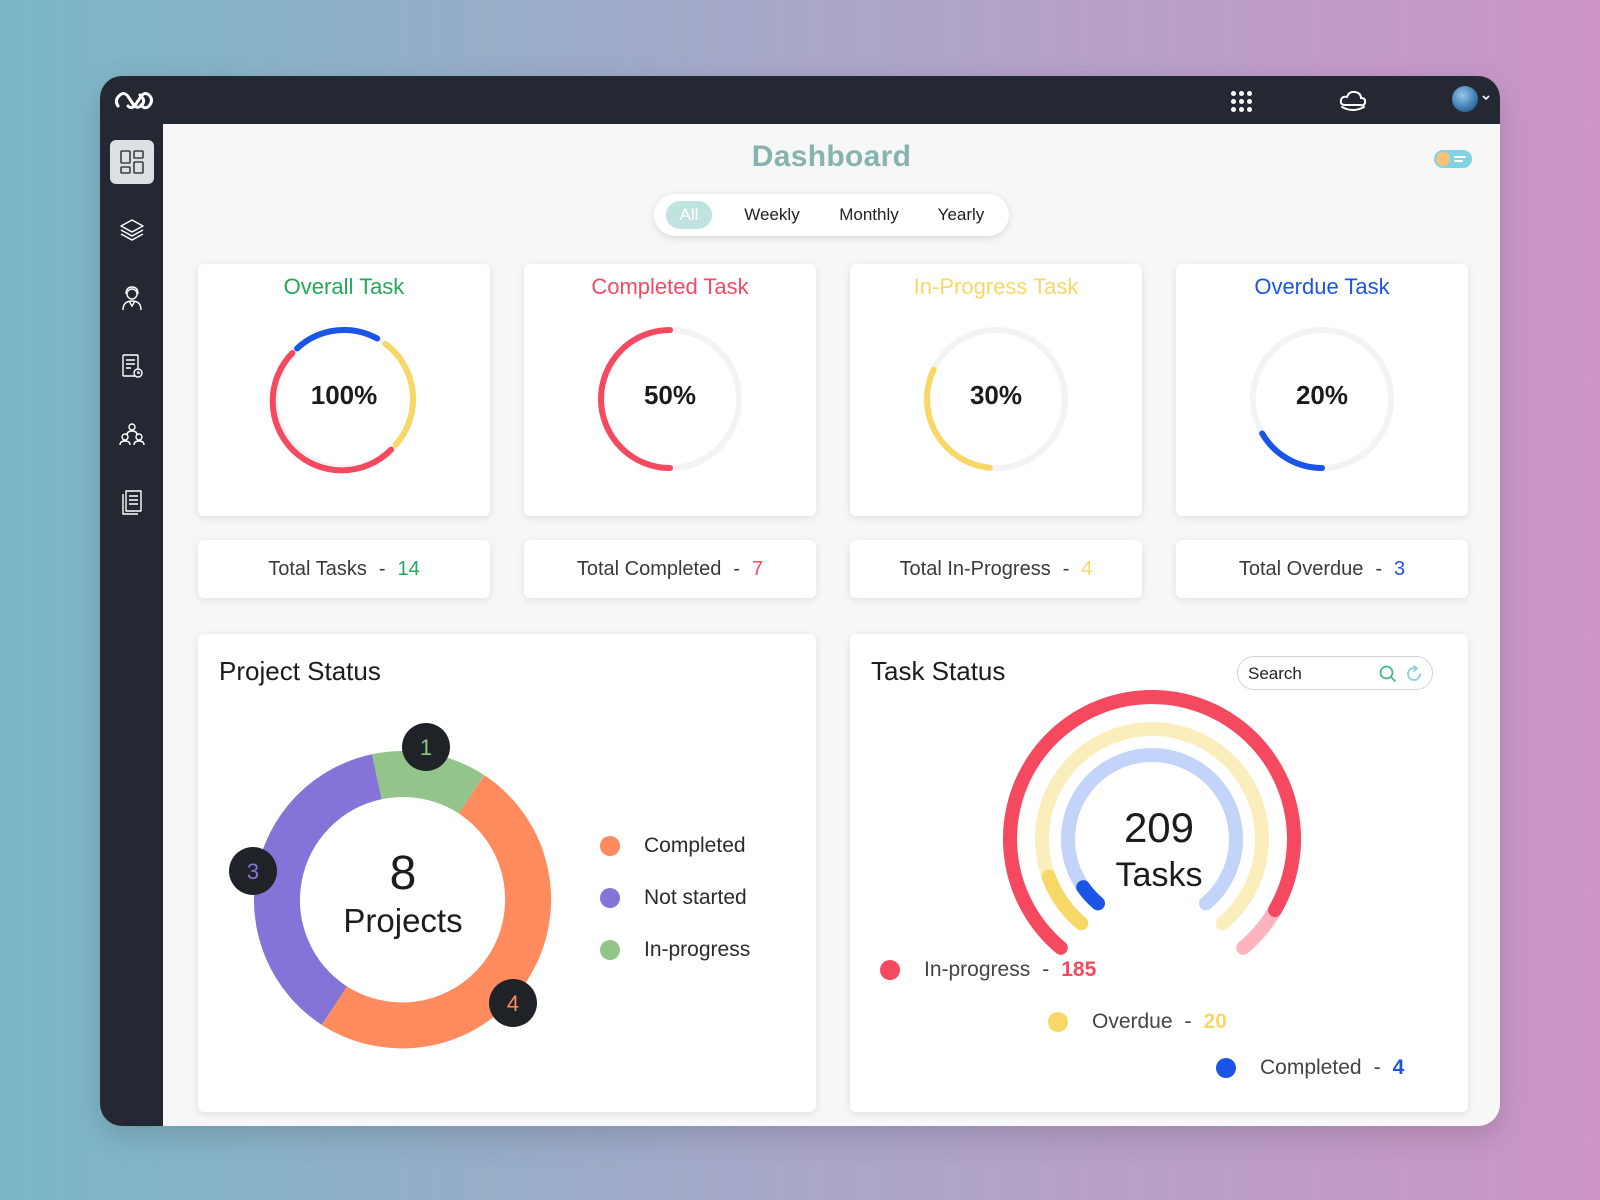 The height and width of the screenshot is (1200, 1600). What do you see at coordinates (300, 671) in the screenshot?
I see `project-status-title: Project Status` at bounding box center [300, 671].